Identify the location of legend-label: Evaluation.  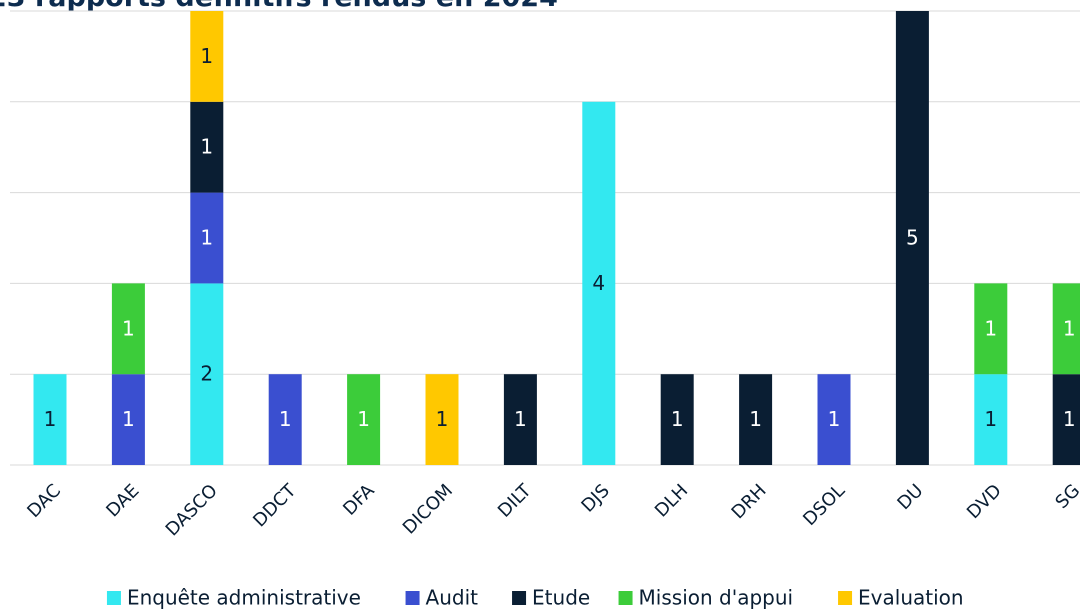
(911, 598).